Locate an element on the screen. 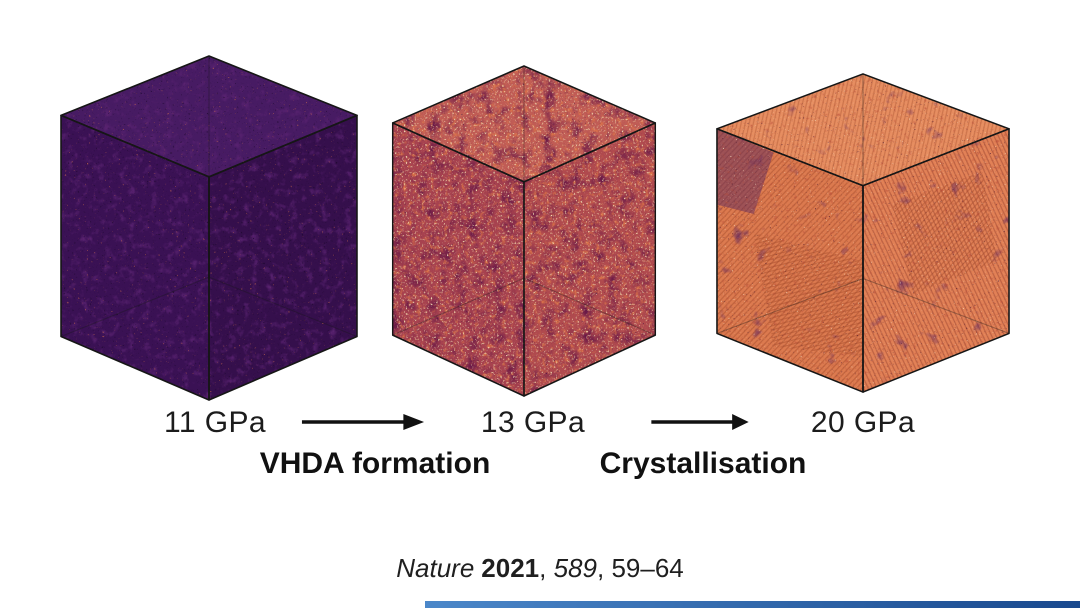 The image size is (1080, 608). pressure-label-20gpa: 20 GPa is located at coordinates (863, 422).